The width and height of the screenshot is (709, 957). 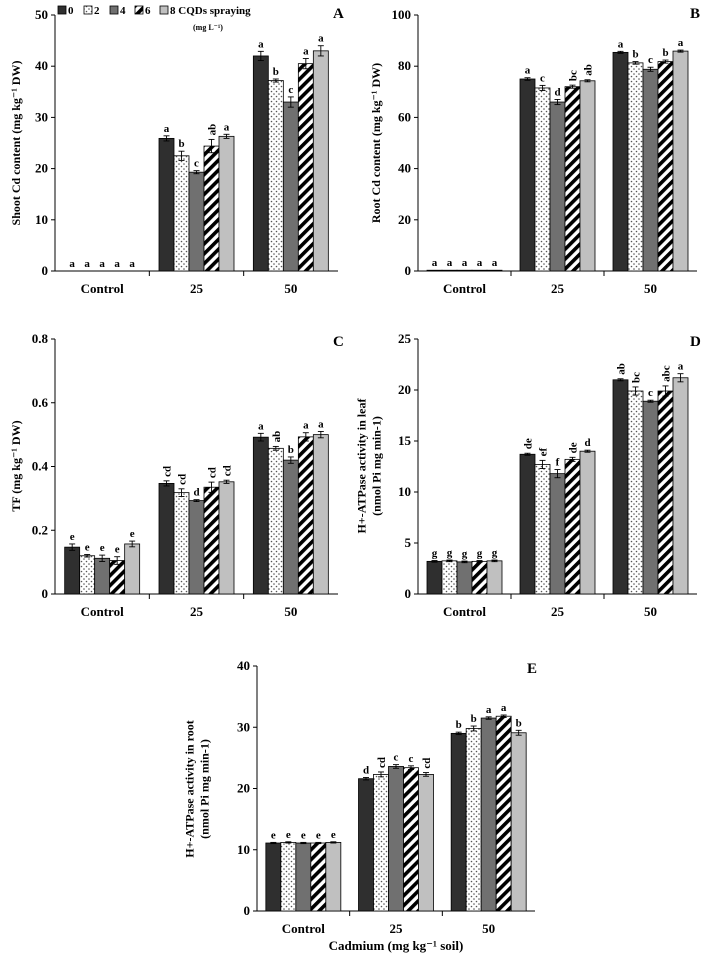 What do you see at coordinates (396, 945) in the screenshot?
I see `x-axis-title: Cadmium (mg kg⁻¹ soil)` at bounding box center [396, 945].